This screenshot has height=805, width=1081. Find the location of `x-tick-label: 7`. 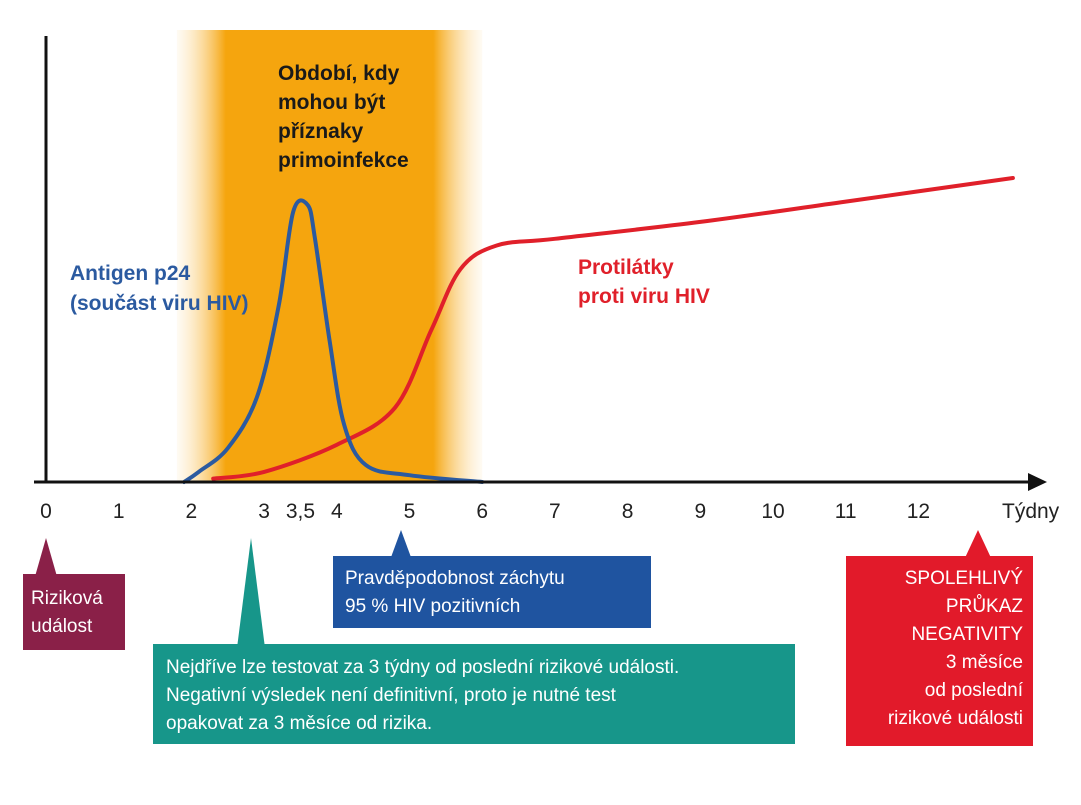

x-tick-label: 7 is located at coordinates (555, 511).